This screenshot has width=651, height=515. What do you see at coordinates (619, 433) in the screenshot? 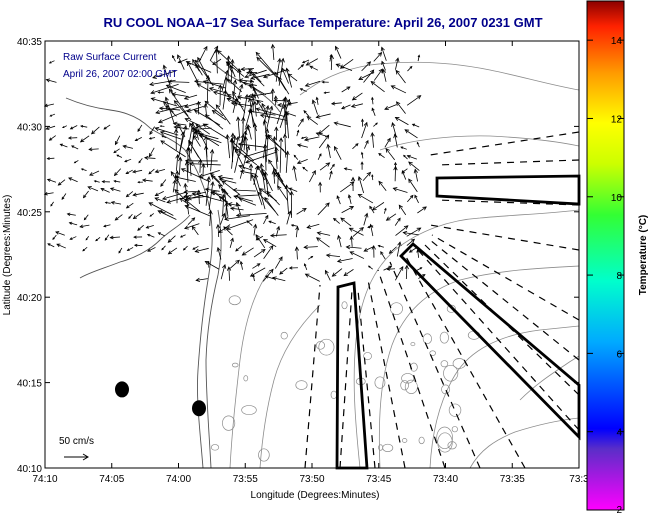
I see `colorbar-tick-label: 4` at bounding box center [619, 433].